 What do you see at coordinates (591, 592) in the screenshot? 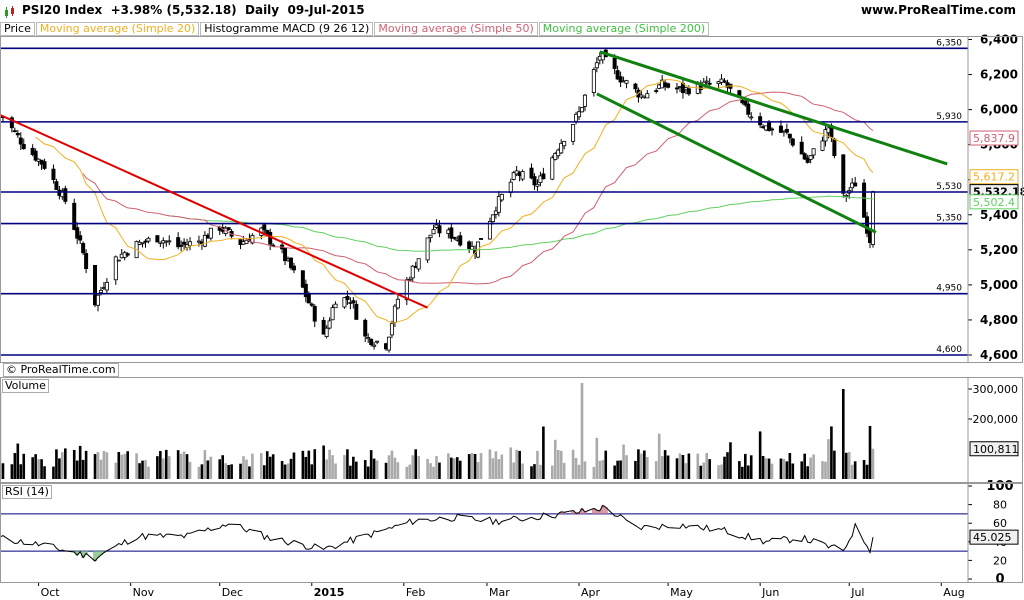
I see `x-tick-label: Apr` at bounding box center [591, 592].